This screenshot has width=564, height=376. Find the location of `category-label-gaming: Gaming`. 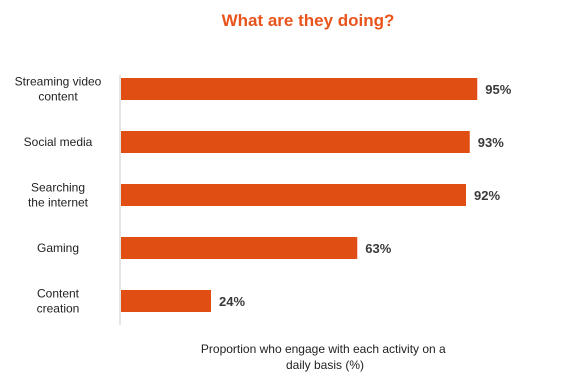

category-label-gaming: Gaming is located at coordinates (58, 248).